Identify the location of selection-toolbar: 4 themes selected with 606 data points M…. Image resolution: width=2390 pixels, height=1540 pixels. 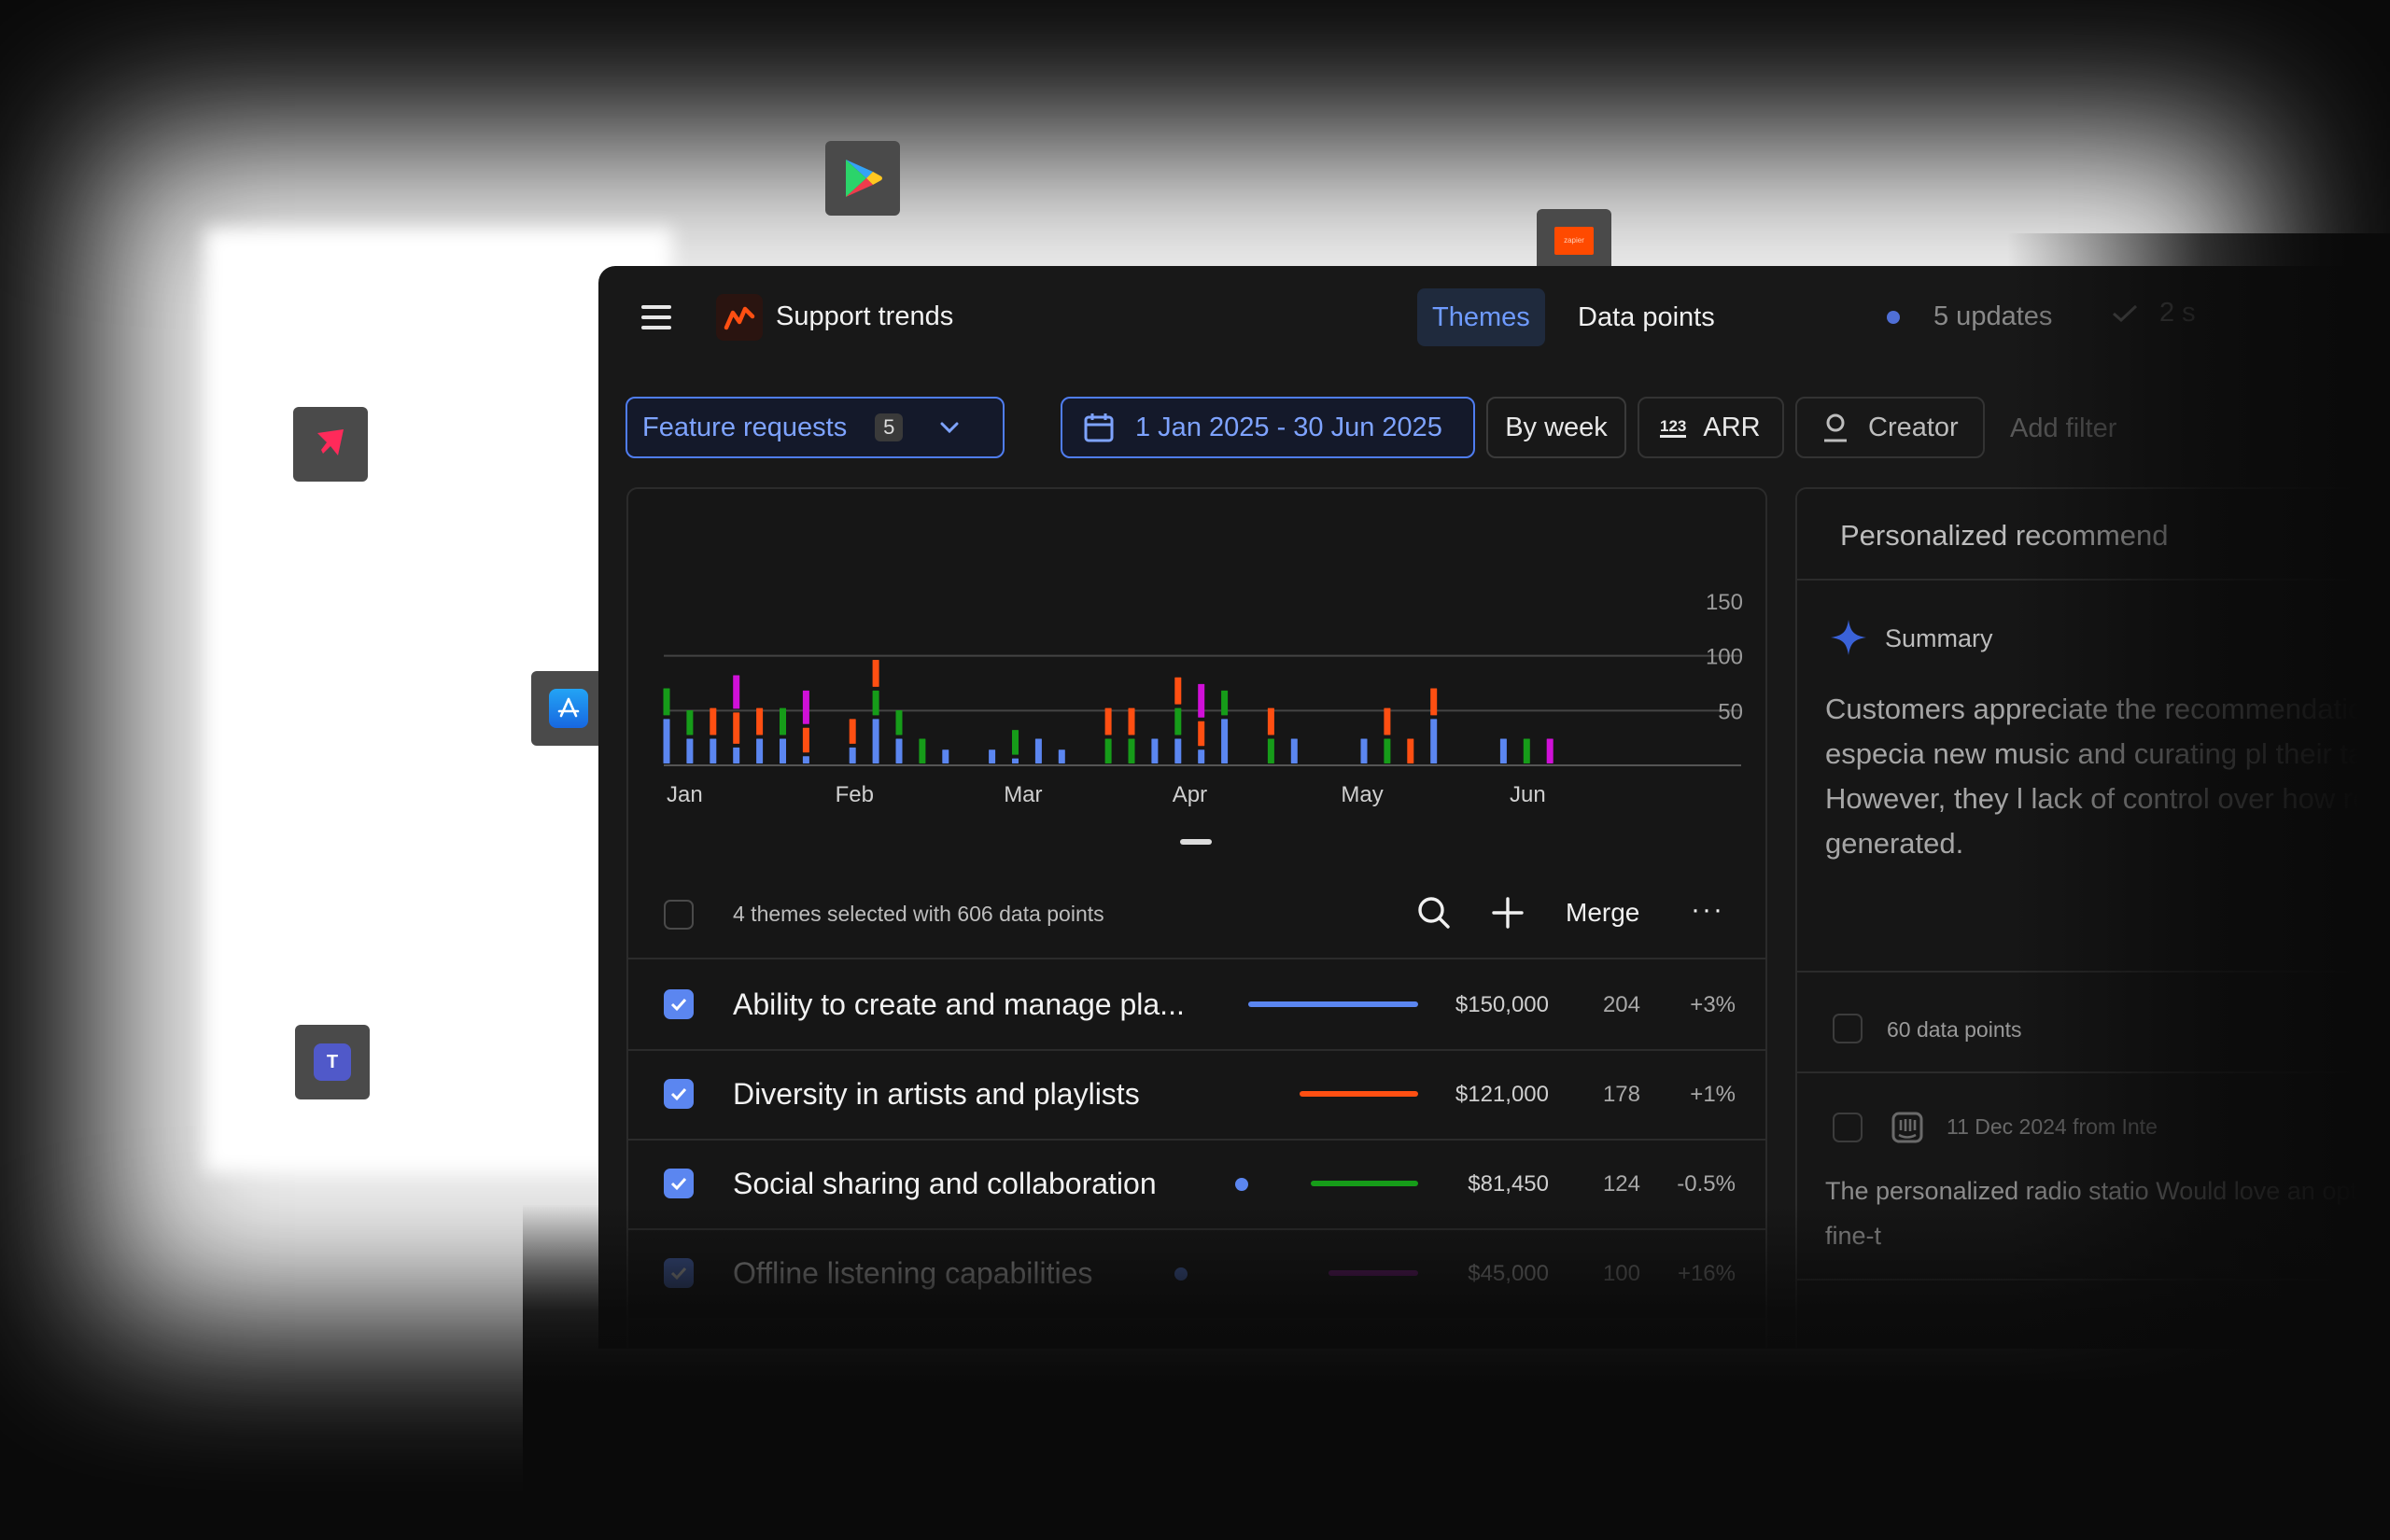
(1196, 915).